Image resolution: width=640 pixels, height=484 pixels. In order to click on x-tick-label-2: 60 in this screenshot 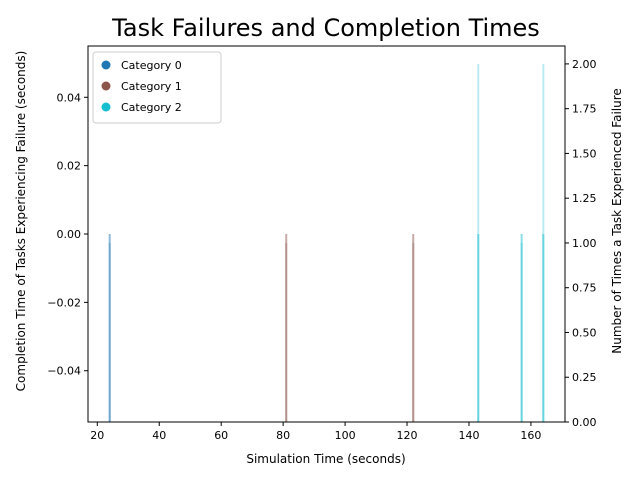, I will do `click(221, 435)`.